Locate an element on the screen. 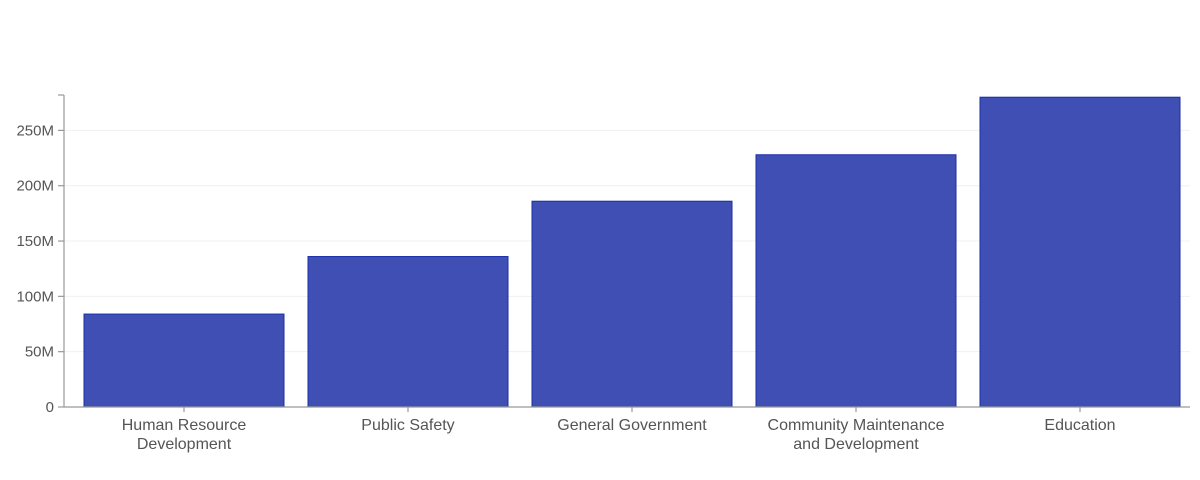  x-tick-label-line: Development is located at coordinates (184, 444).